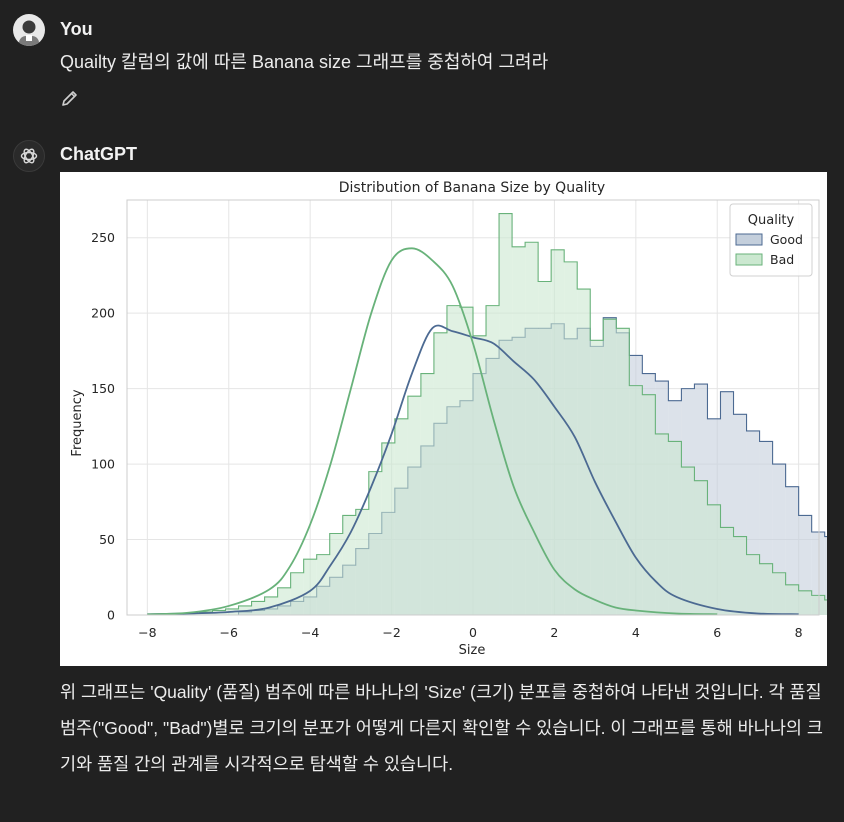 The width and height of the screenshot is (844, 822). Describe the element at coordinates (771, 220) in the screenshot. I see `legend-title: Quality` at that location.